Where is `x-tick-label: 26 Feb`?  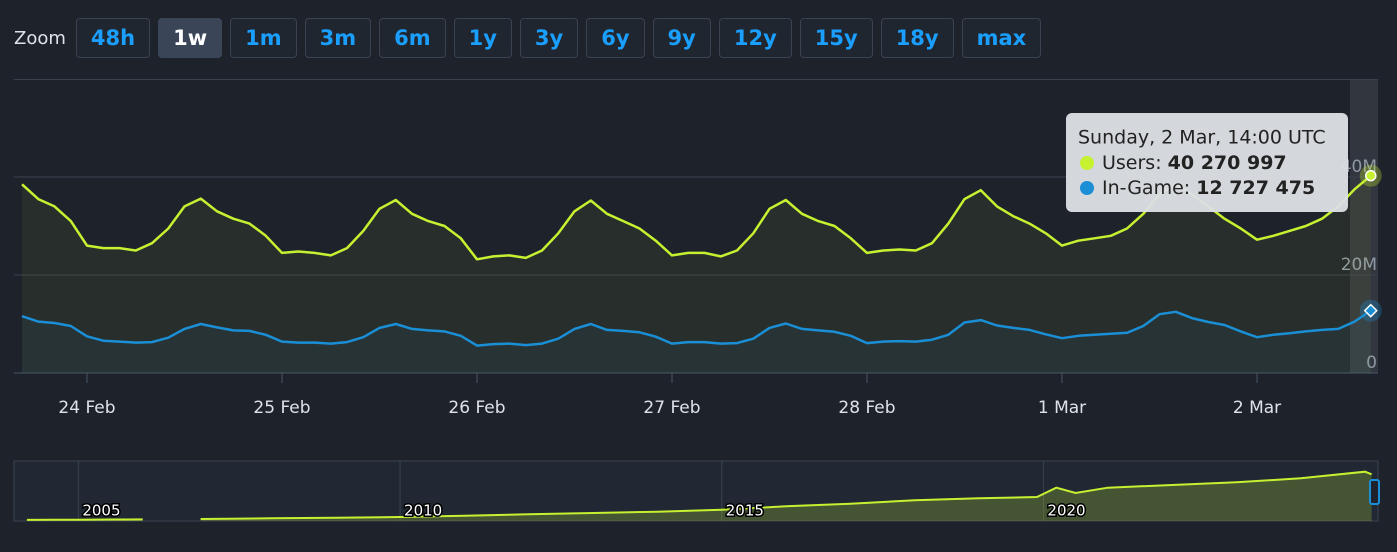
x-tick-label: 26 Feb is located at coordinates (476, 408).